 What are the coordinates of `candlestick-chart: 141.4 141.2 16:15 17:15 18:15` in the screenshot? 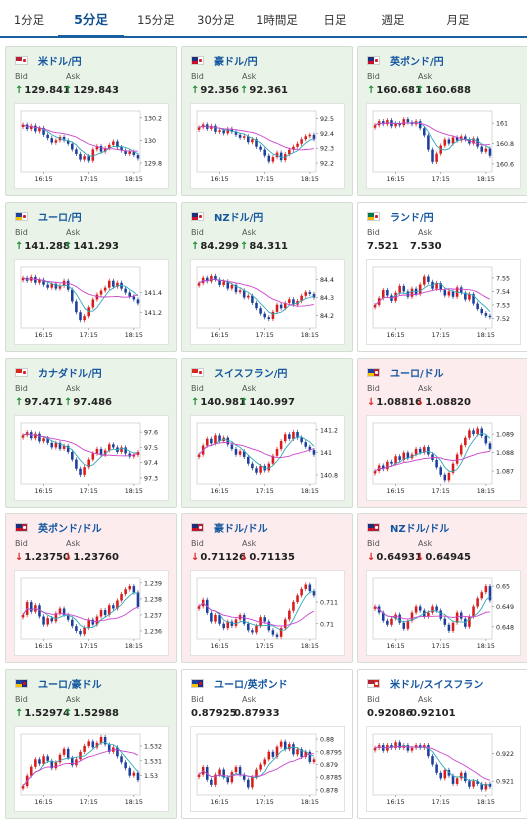 It's located at (91, 302).